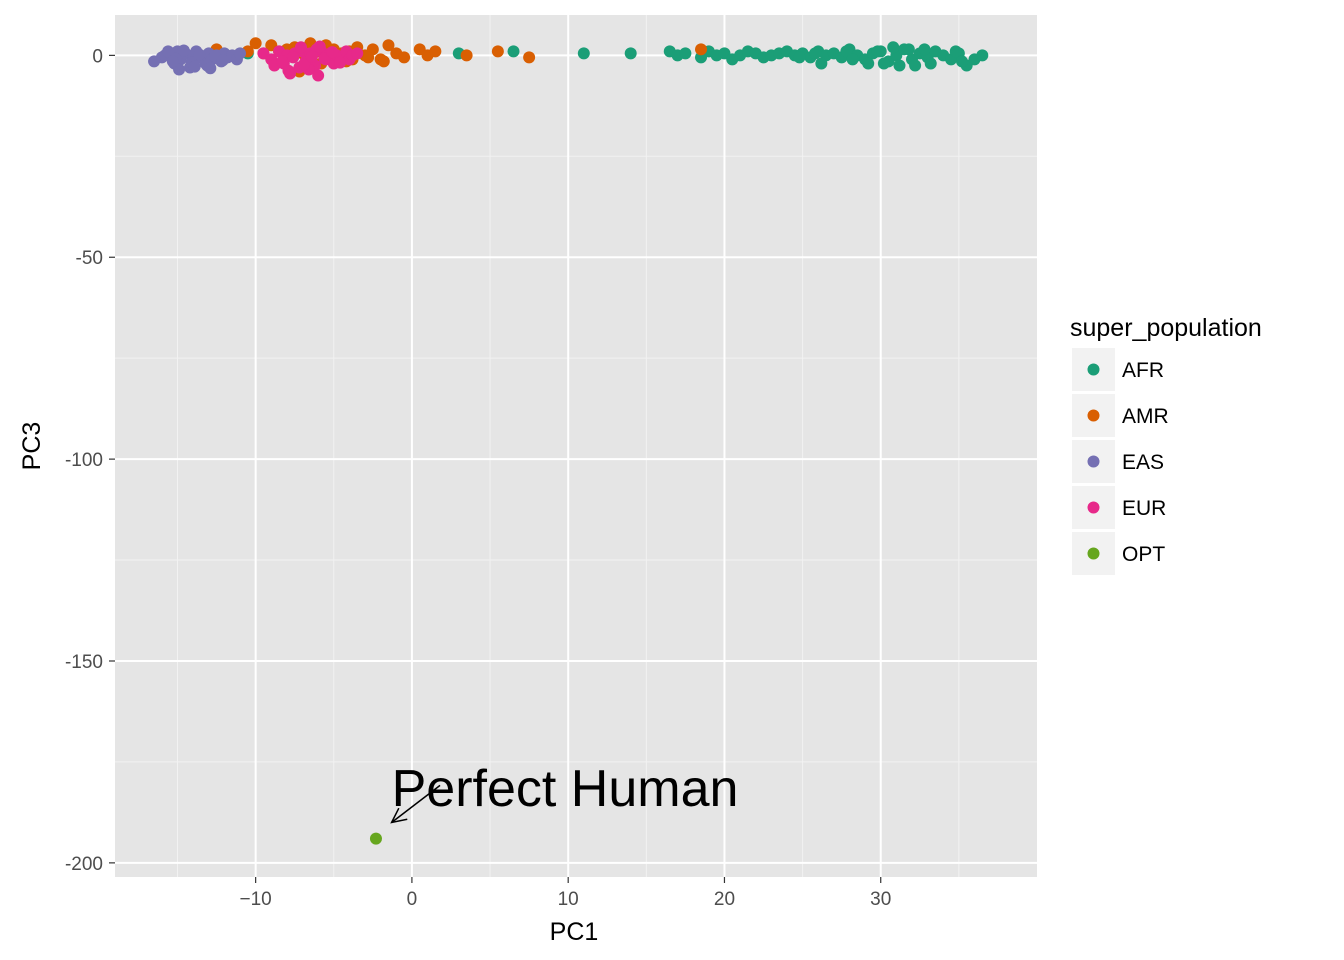  Describe the element at coordinates (1093, 415) in the screenshot. I see `legend-swatch-amr` at that location.